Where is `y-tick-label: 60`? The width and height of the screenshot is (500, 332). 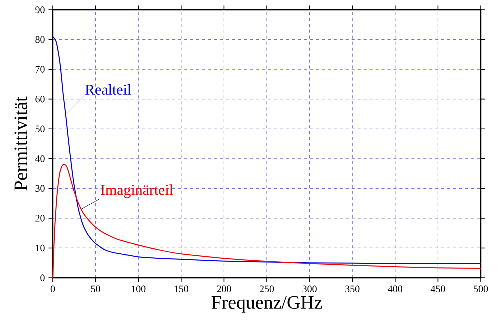 y-tick-label: 60 is located at coordinates (40, 99).